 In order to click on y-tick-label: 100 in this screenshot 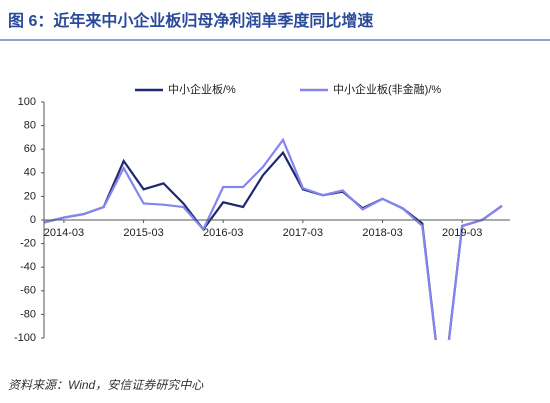, I will do `click(27, 102)`.